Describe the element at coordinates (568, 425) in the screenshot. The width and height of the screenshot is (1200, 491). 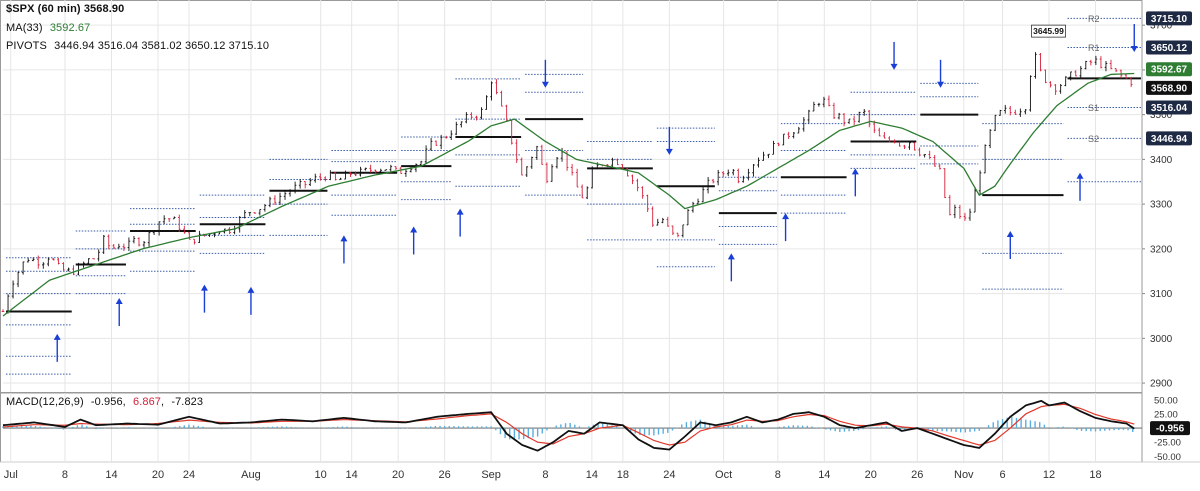
I see `macd-line` at that location.